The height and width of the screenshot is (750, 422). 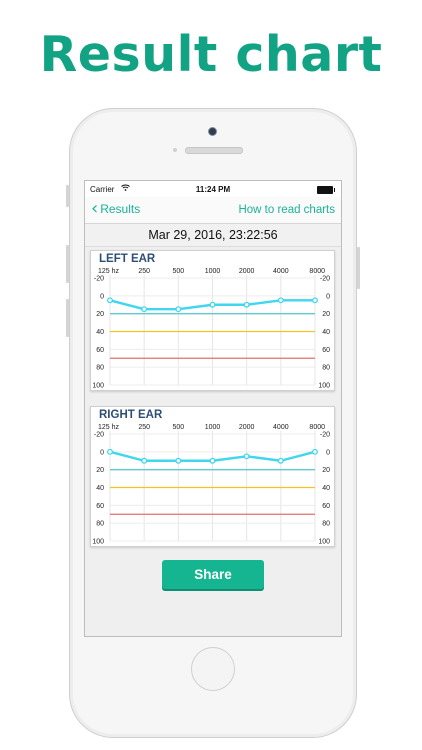 What do you see at coordinates (102, 189) in the screenshot?
I see `carrier-label: Carrier` at bounding box center [102, 189].